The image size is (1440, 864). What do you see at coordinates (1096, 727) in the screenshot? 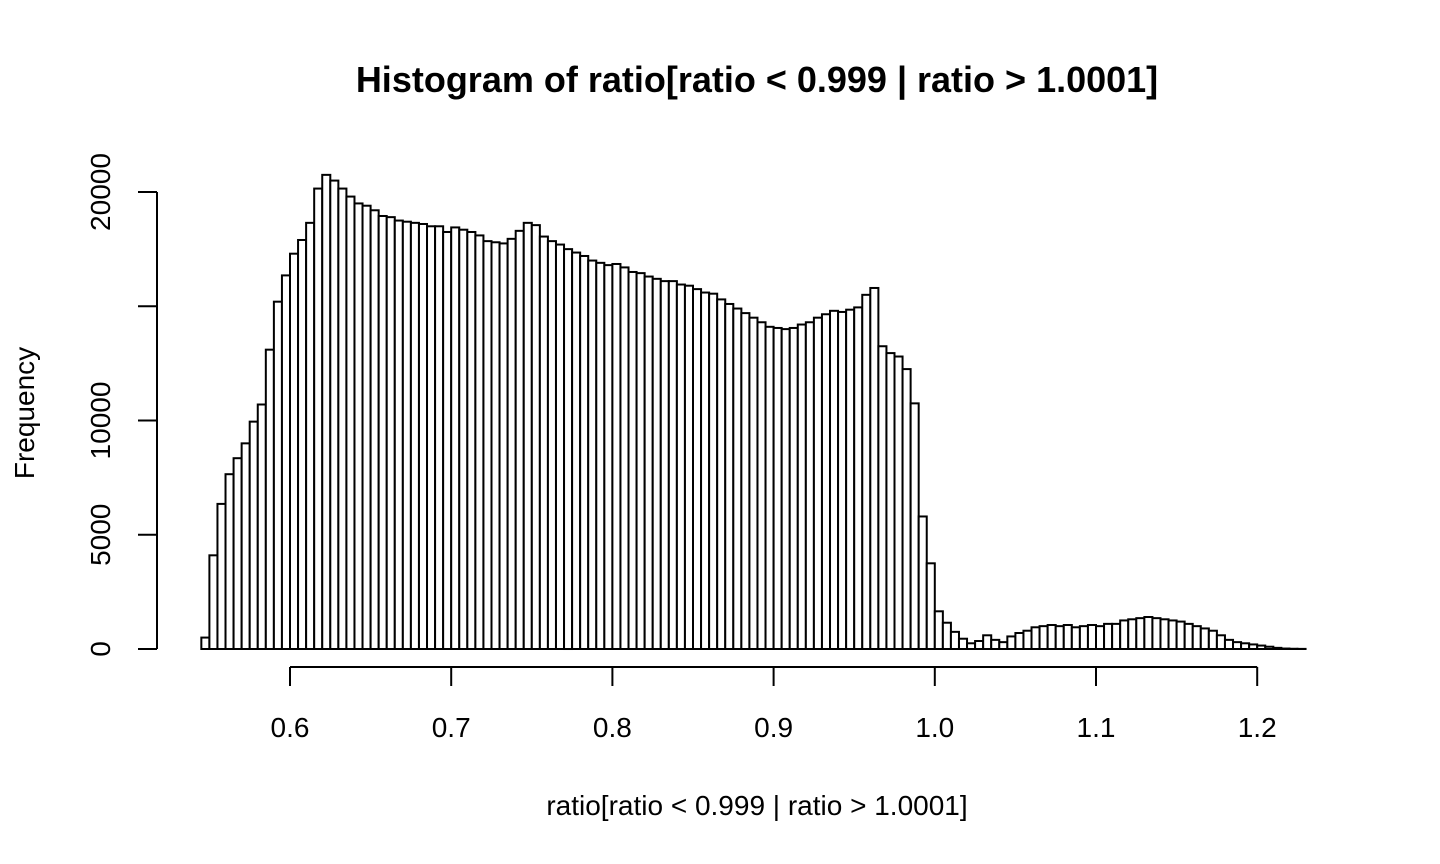
I see `x-tick-label: 1.1` at bounding box center [1096, 727].